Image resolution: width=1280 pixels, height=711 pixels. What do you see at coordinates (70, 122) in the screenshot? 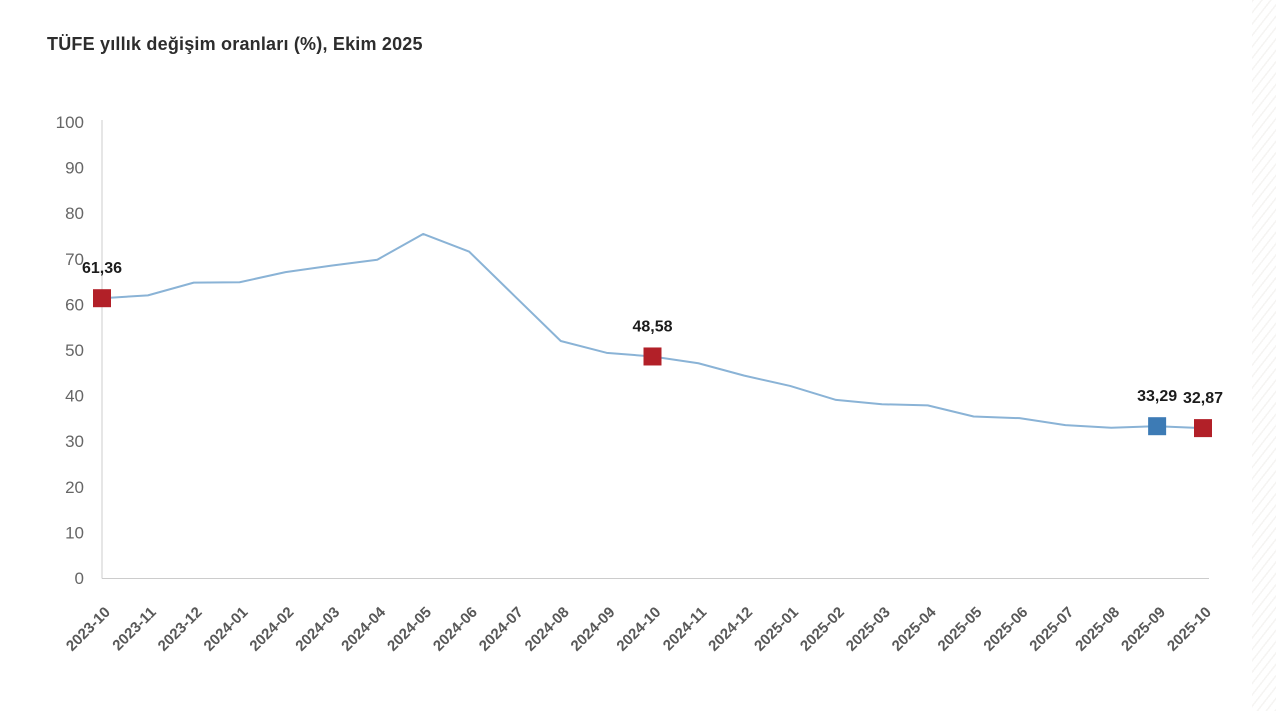
I see `y-axis-tick-label: 100` at bounding box center [70, 122].